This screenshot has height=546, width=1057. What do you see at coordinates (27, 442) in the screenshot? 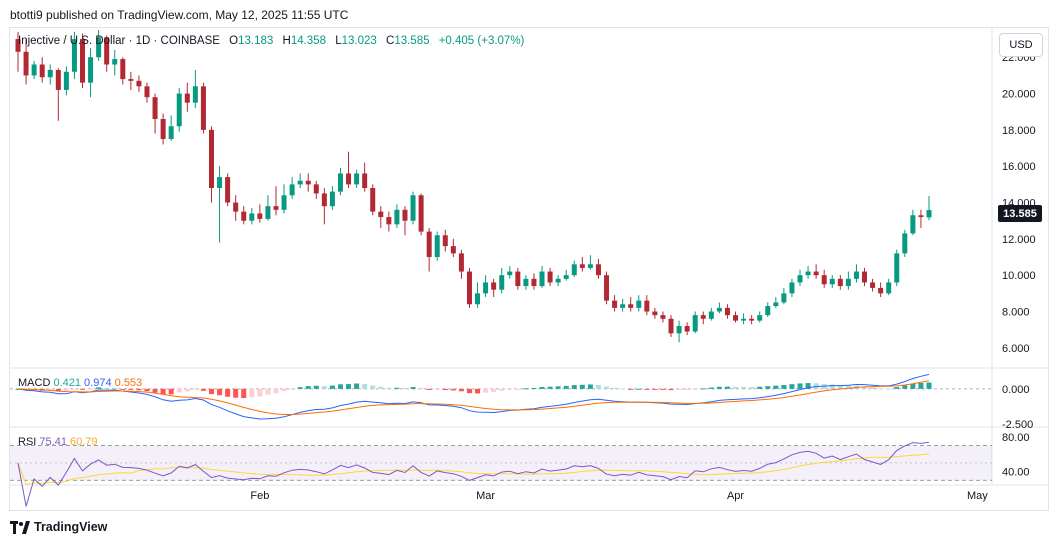
I see `rsi-name: RSI` at bounding box center [27, 442].